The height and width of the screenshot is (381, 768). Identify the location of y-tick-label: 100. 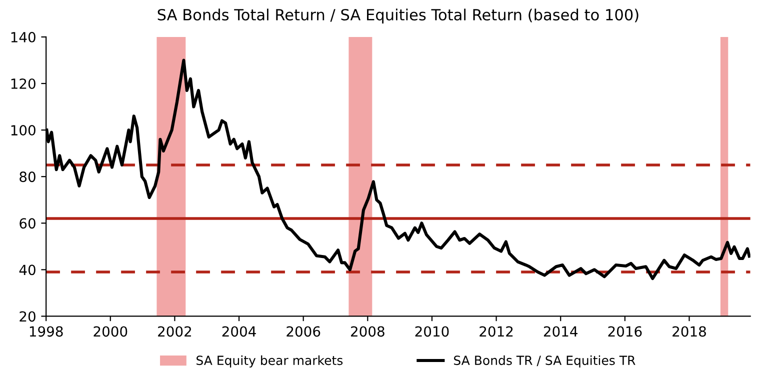
(23, 130).